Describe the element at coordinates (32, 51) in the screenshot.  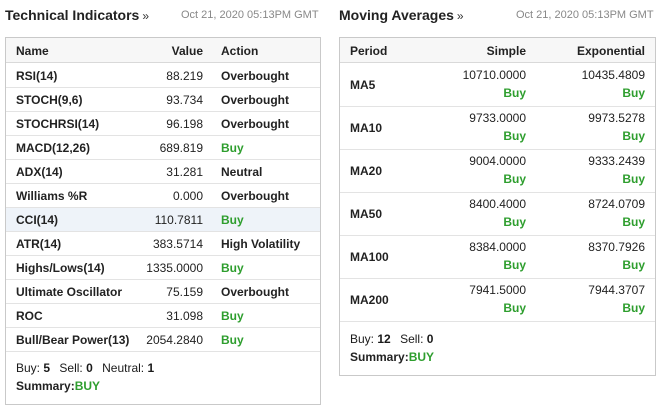
I see `column-header-name: Name` at that location.